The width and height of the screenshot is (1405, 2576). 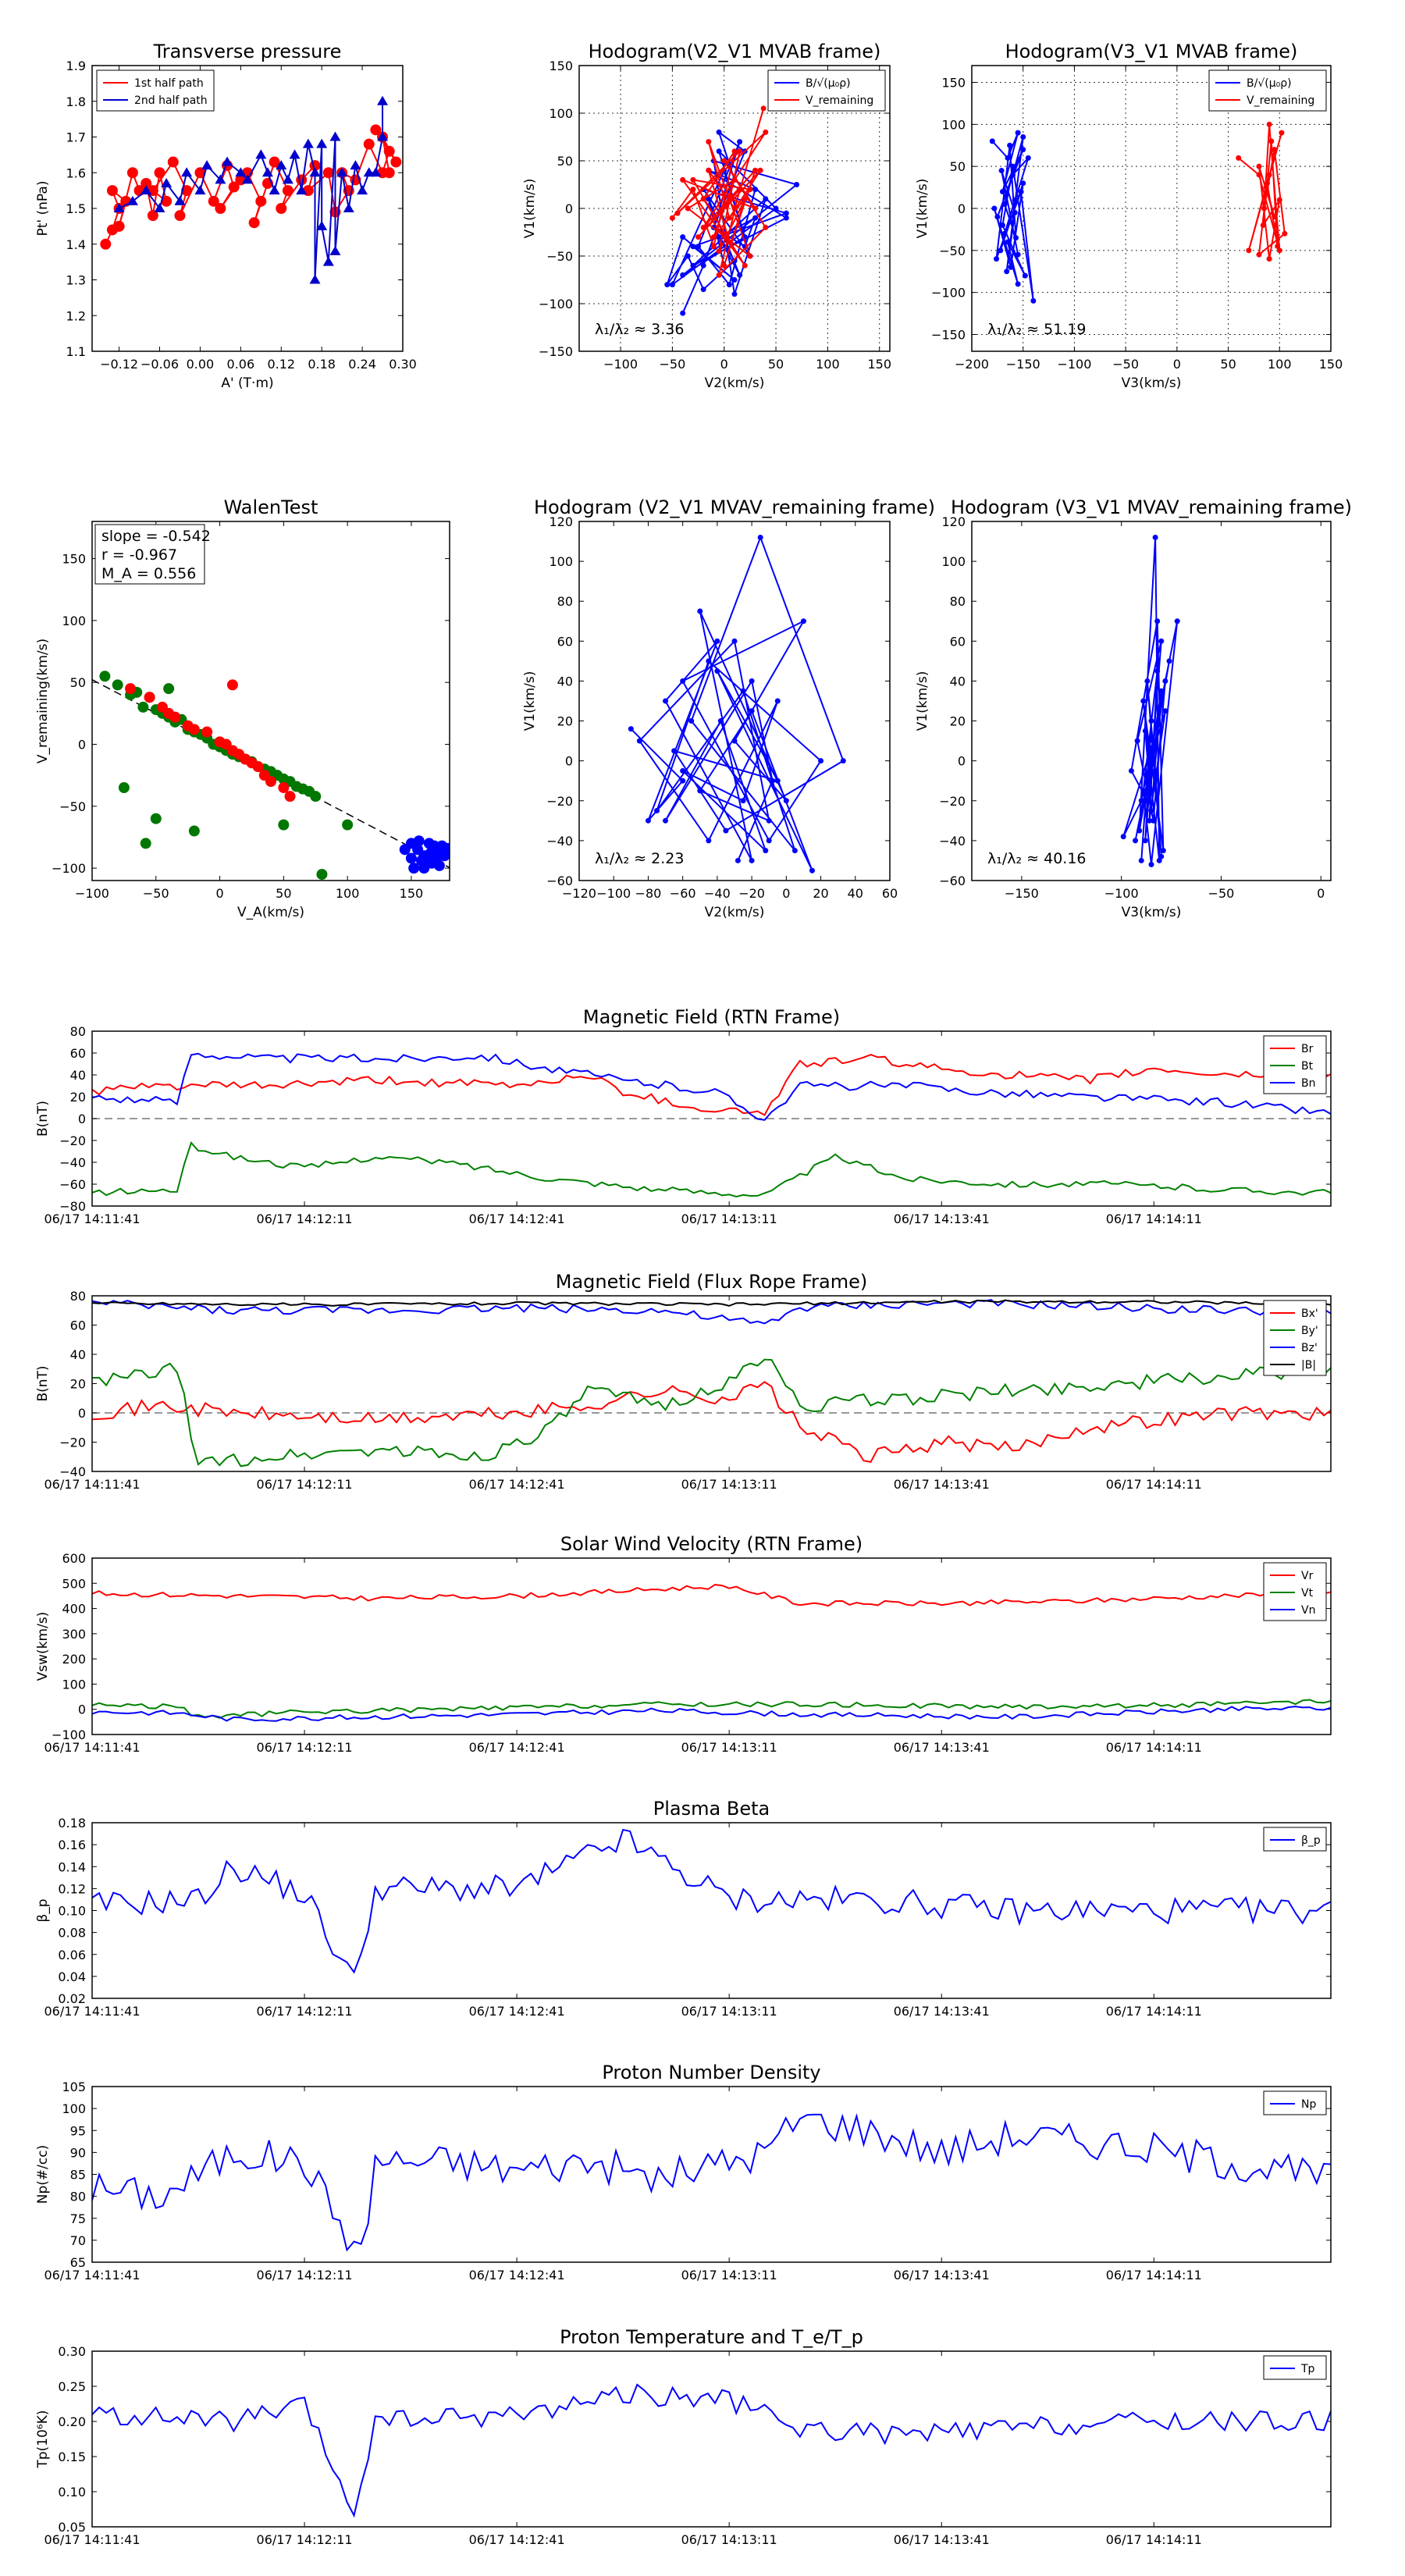 I want to click on x-axis-label: V3(km/s), so click(x=1152, y=912).